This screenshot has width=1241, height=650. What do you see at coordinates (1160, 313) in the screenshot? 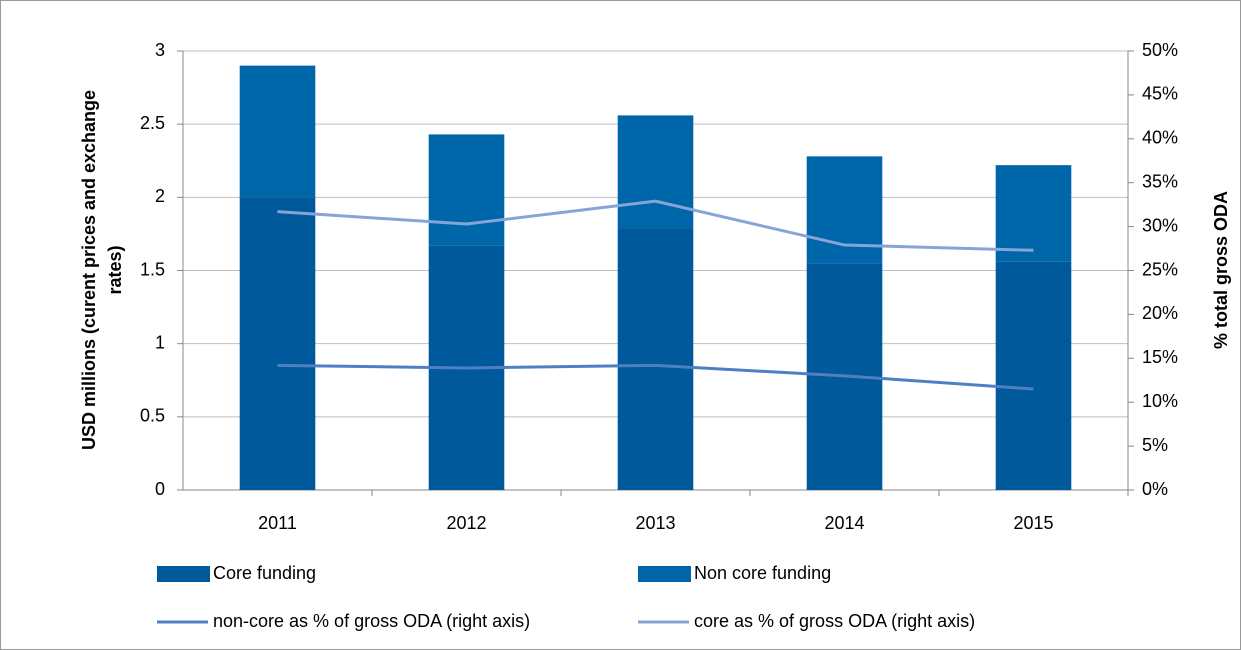
I see `y2-tick-label: 20%` at bounding box center [1160, 313].